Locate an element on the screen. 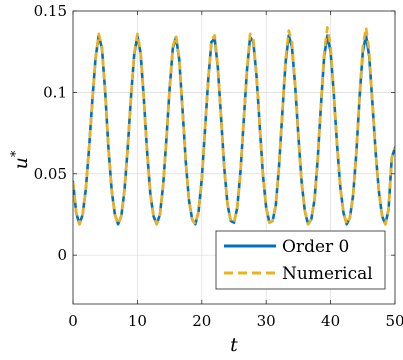  x-tick-label: 0 is located at coordinates (73, 321).